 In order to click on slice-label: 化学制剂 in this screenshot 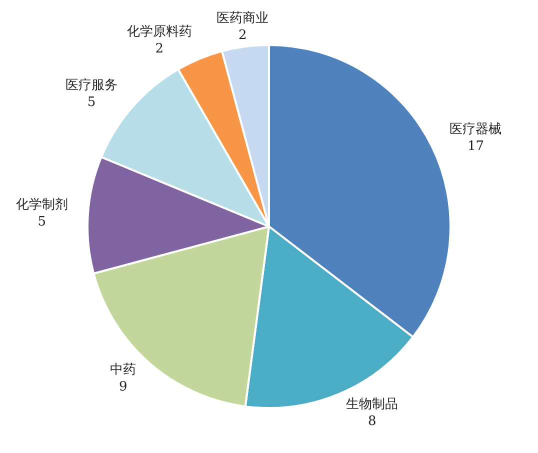, I will do `click(42, 204)`.